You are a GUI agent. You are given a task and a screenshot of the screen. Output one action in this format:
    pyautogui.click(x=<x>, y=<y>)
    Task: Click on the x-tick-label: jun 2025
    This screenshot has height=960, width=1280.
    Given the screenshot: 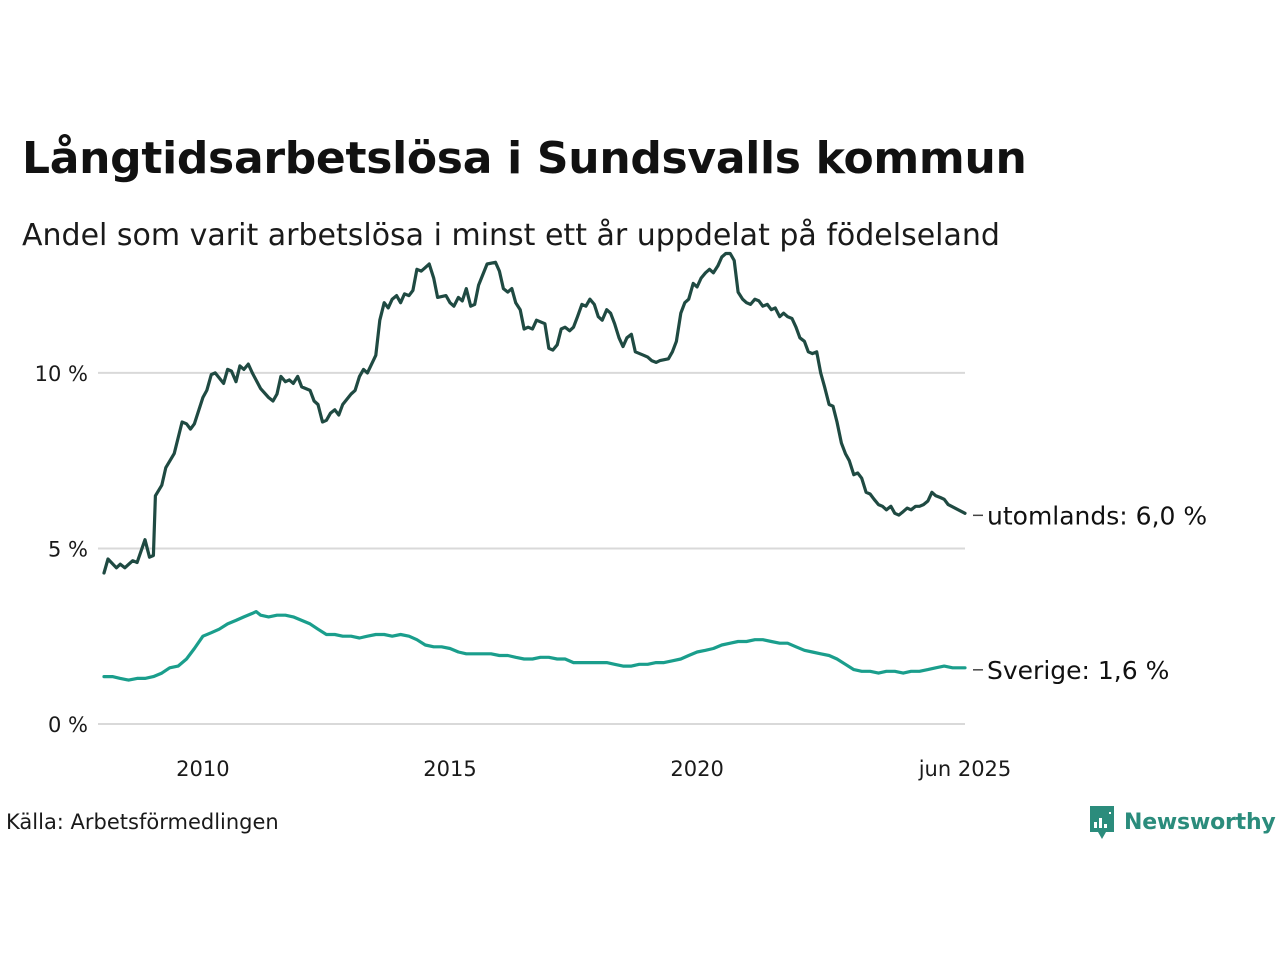 What is the action you would take?
    pyautogui.click(x=965, y=769)
    